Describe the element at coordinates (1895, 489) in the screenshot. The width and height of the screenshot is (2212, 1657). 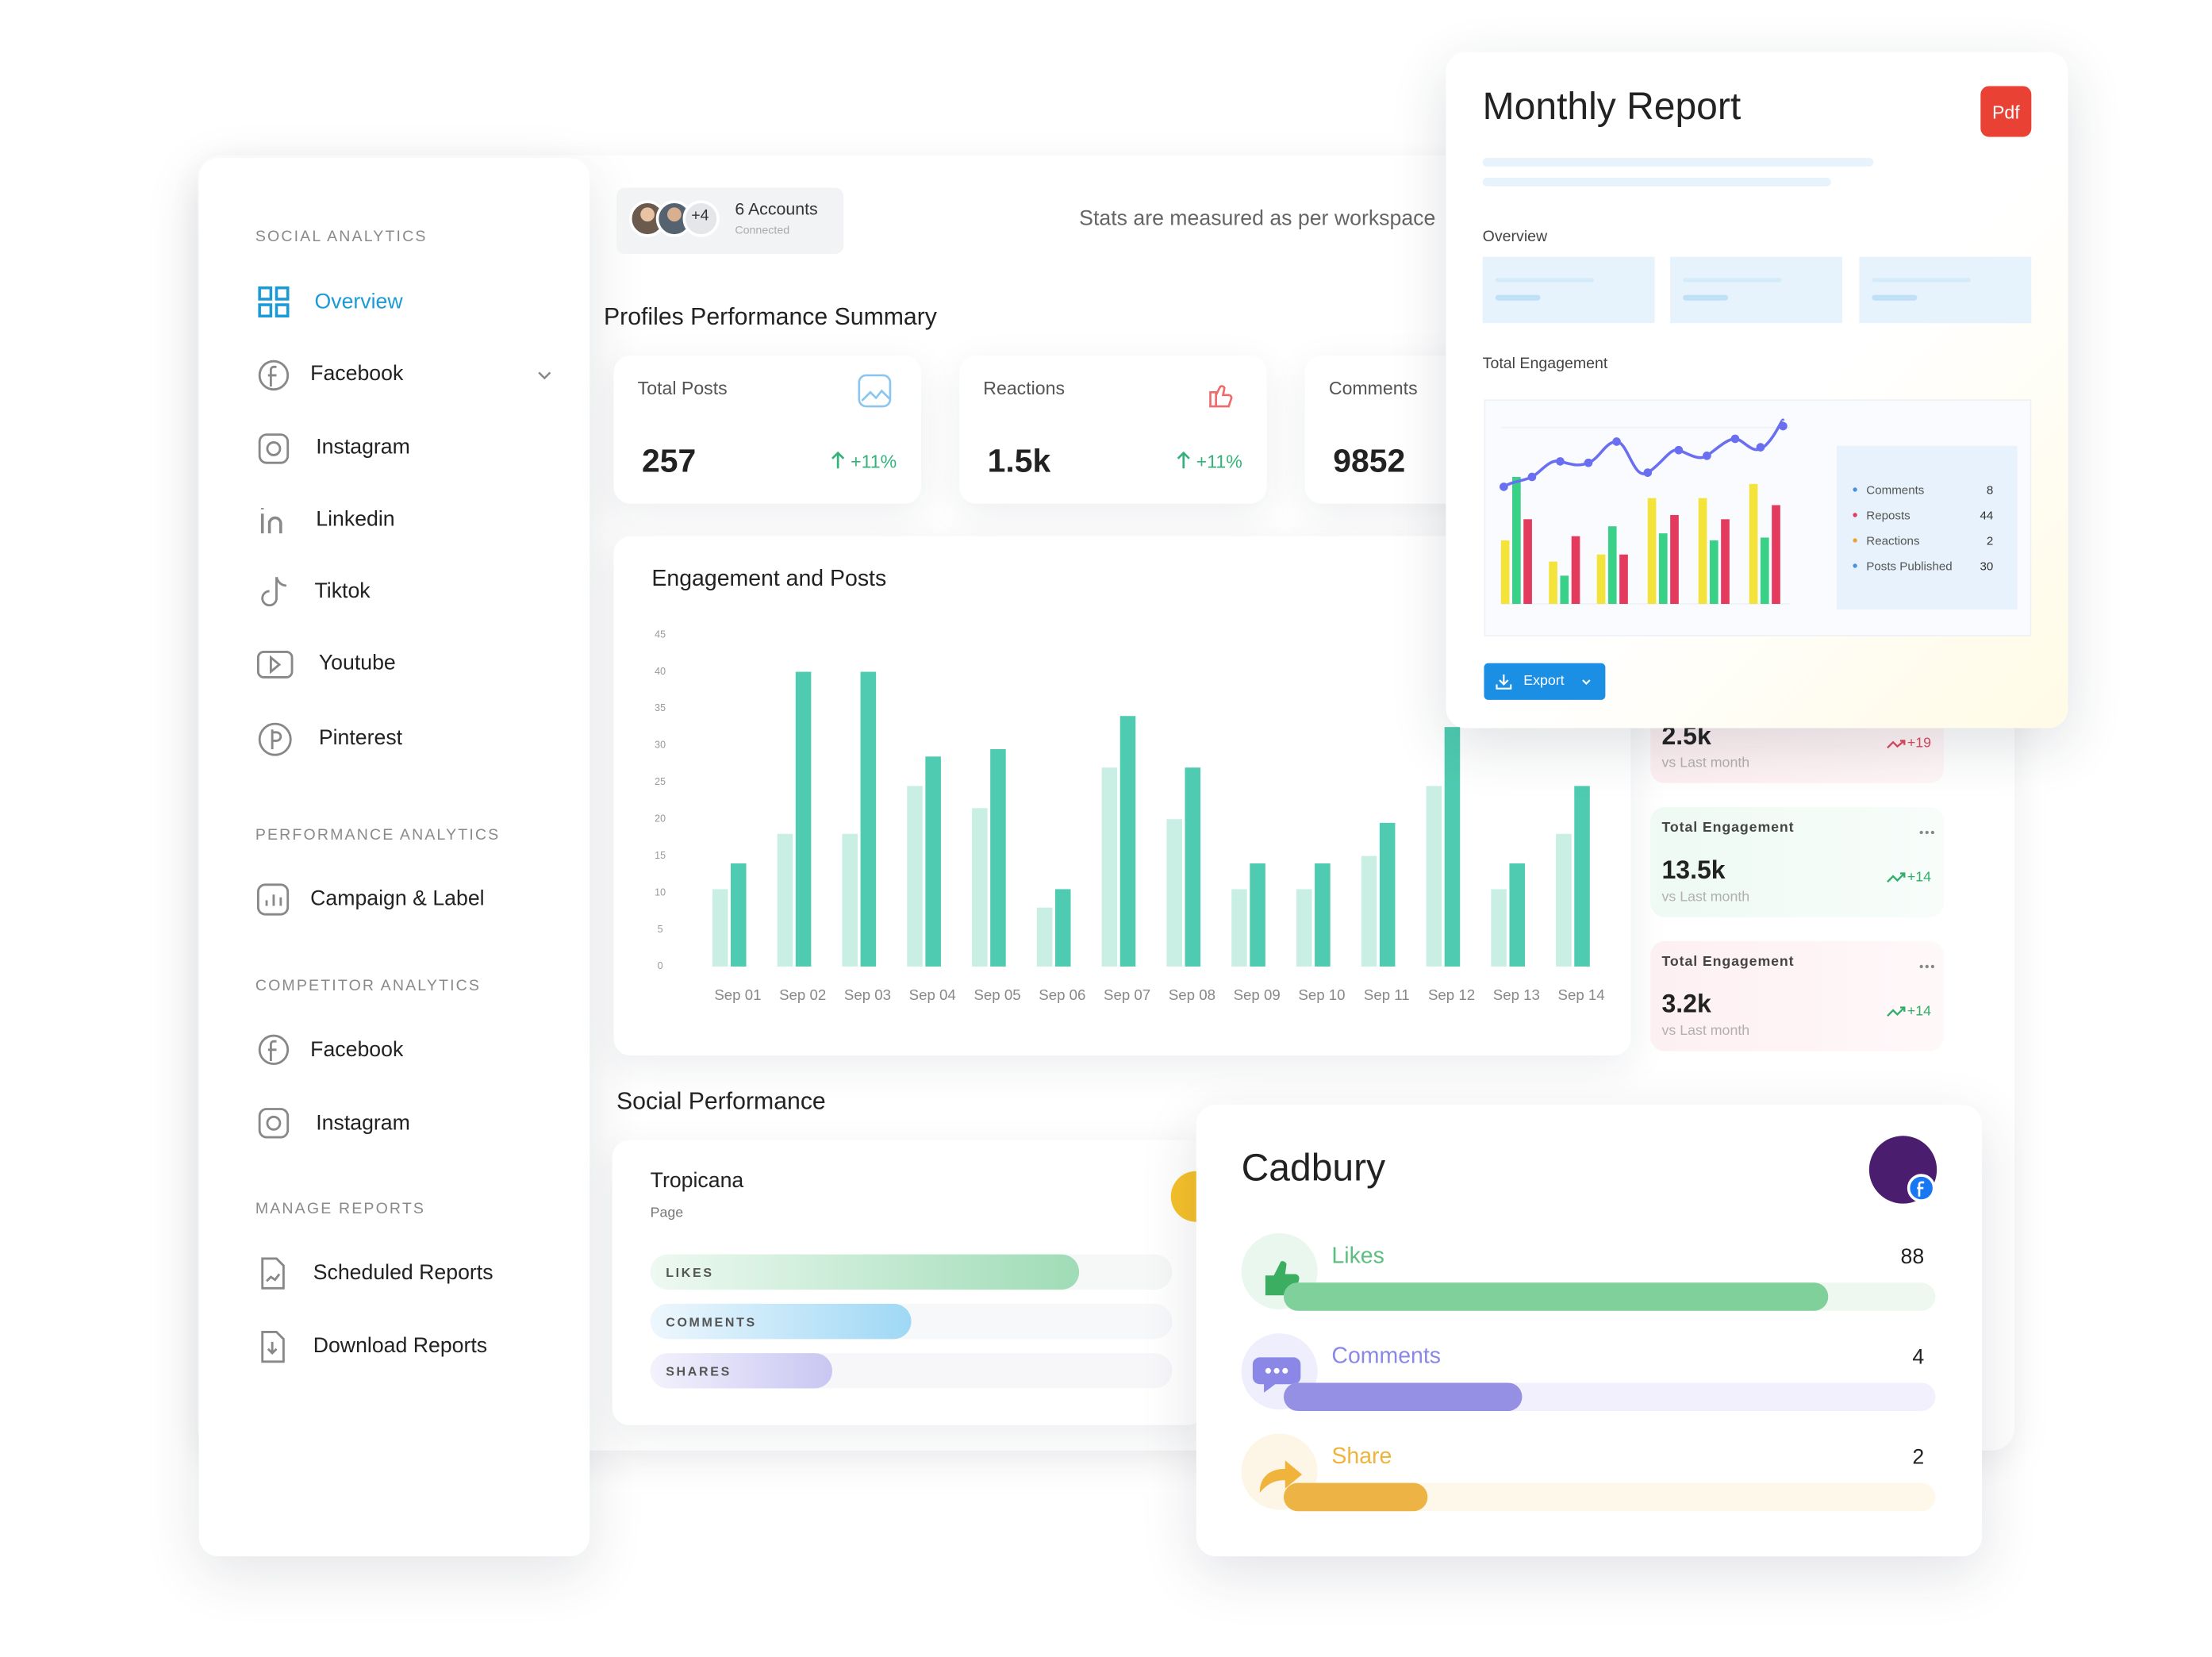
I see `legend-label: Comments` at that location.